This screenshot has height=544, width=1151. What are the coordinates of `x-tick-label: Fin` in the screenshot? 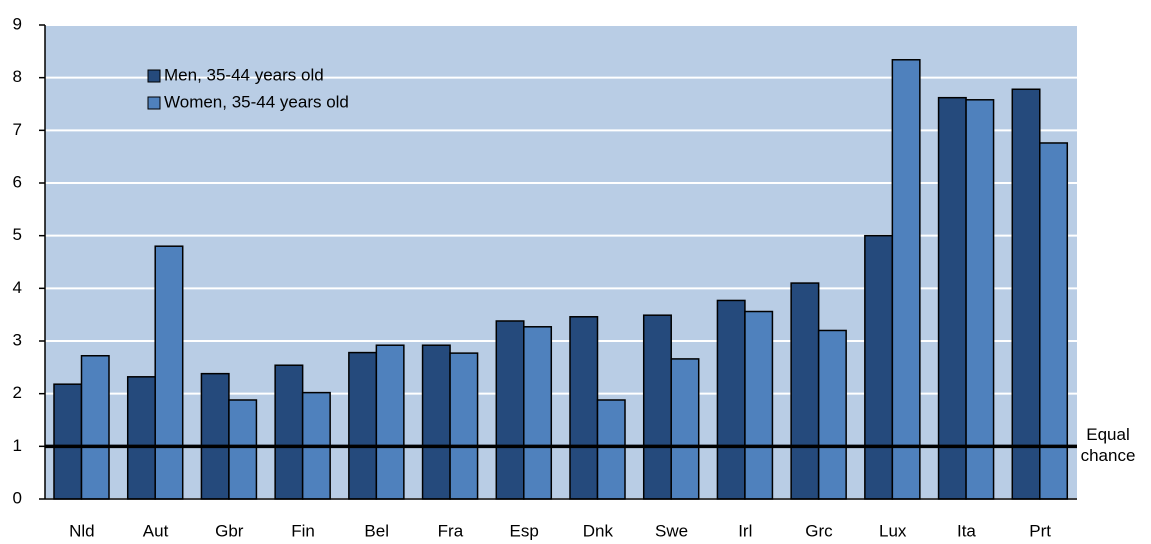 It's located at (303, 530).